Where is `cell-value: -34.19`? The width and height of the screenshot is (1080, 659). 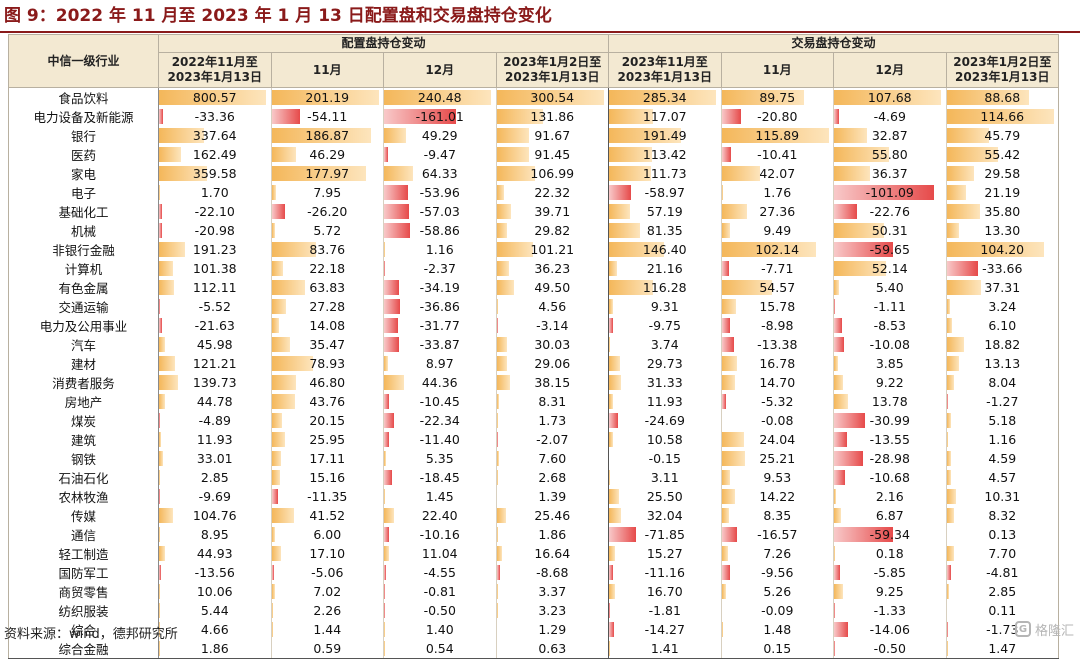
cell-value: -34.19 is located at coordinates (440, 288).